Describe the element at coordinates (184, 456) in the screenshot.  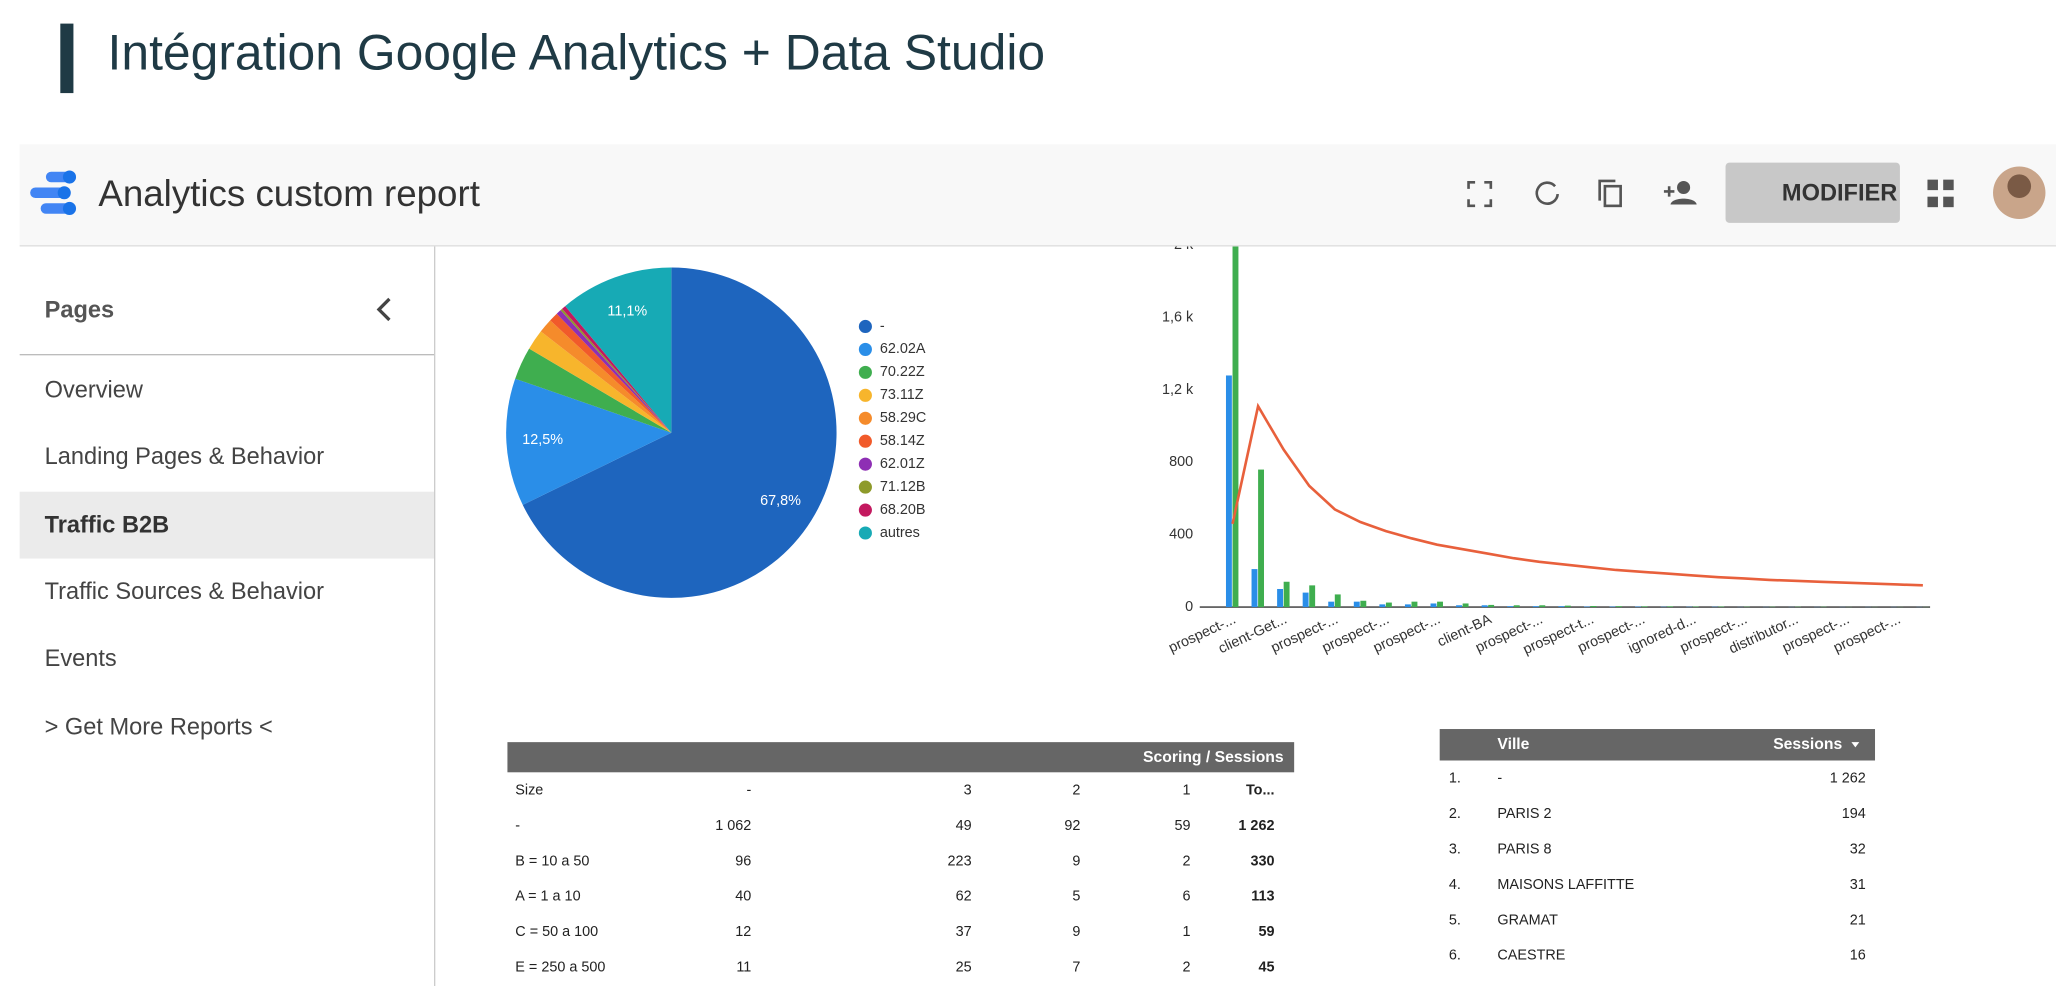
I see `nav-label: Landing Pages & Behavior` at that location.